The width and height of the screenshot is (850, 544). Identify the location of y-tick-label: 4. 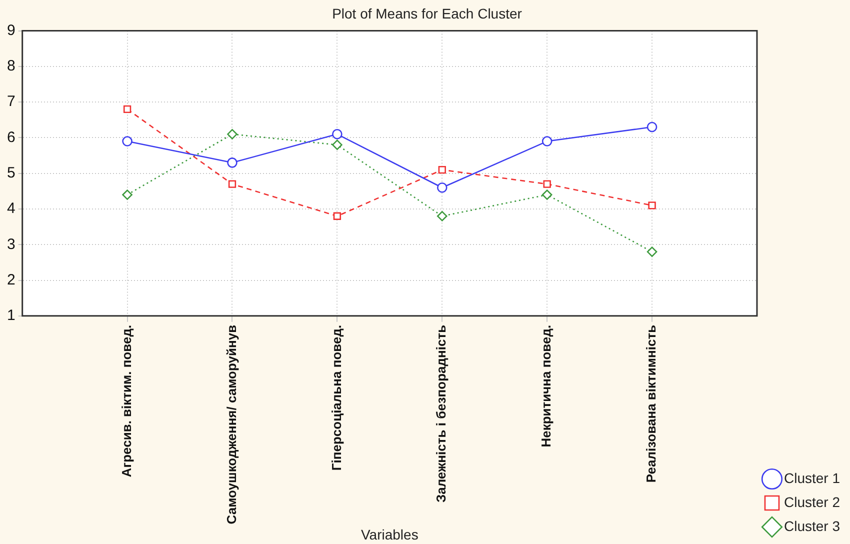
(11, 209).